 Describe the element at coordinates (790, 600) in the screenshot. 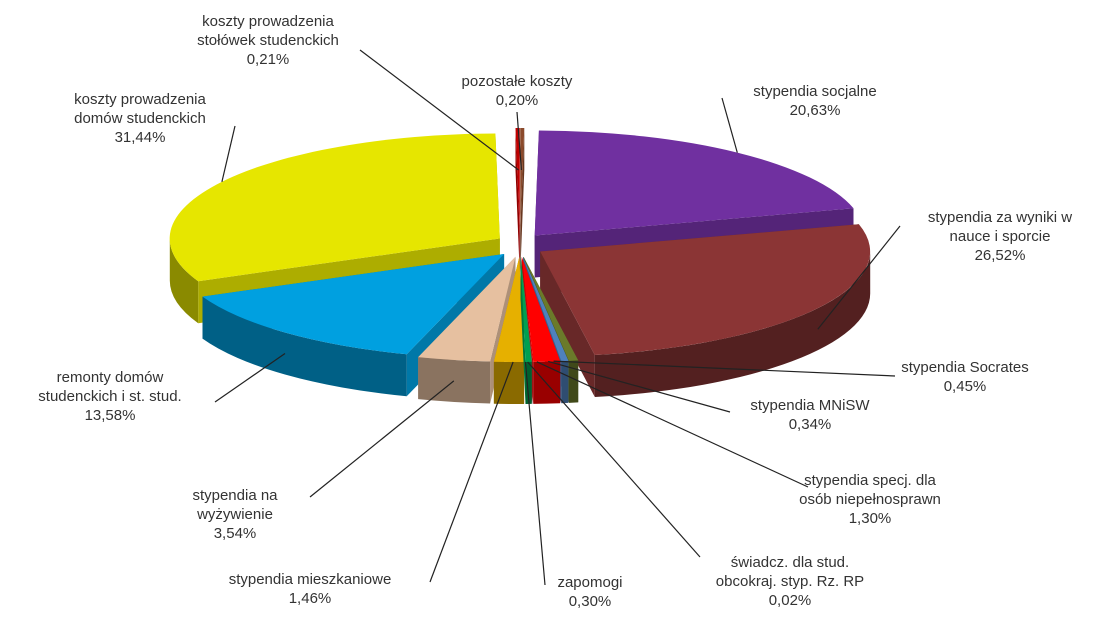

I see `value-label: 0,02%` at that location.